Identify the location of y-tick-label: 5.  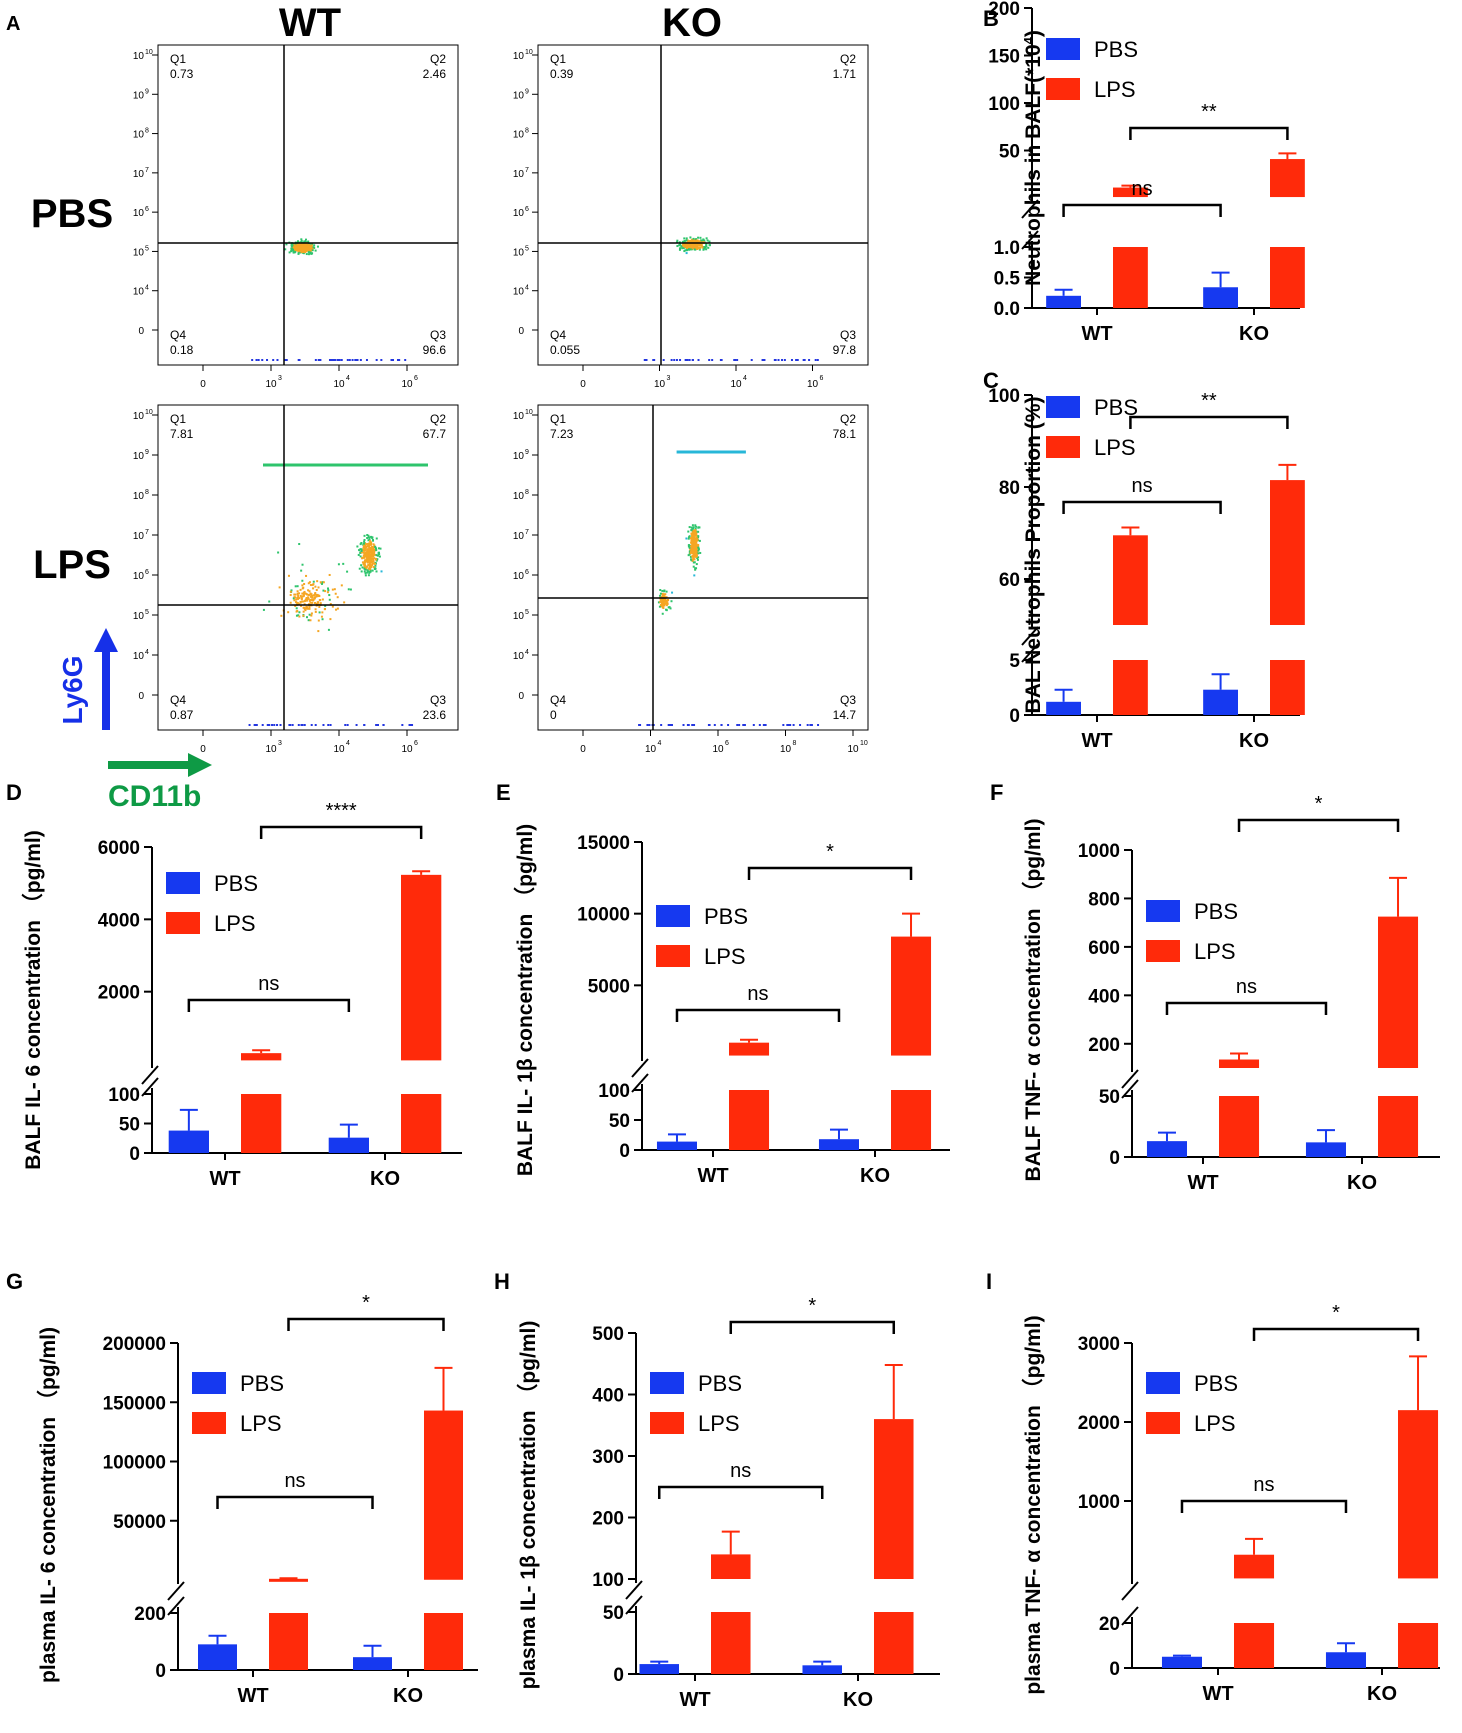
(1014, 661).